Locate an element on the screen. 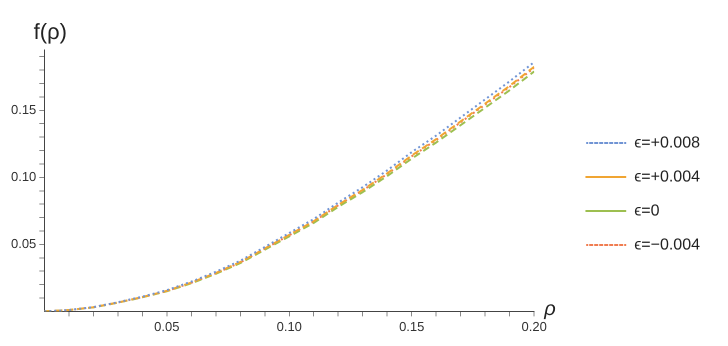  legend-label: ϵ=+0.008 is located at coordinates (667, 143).